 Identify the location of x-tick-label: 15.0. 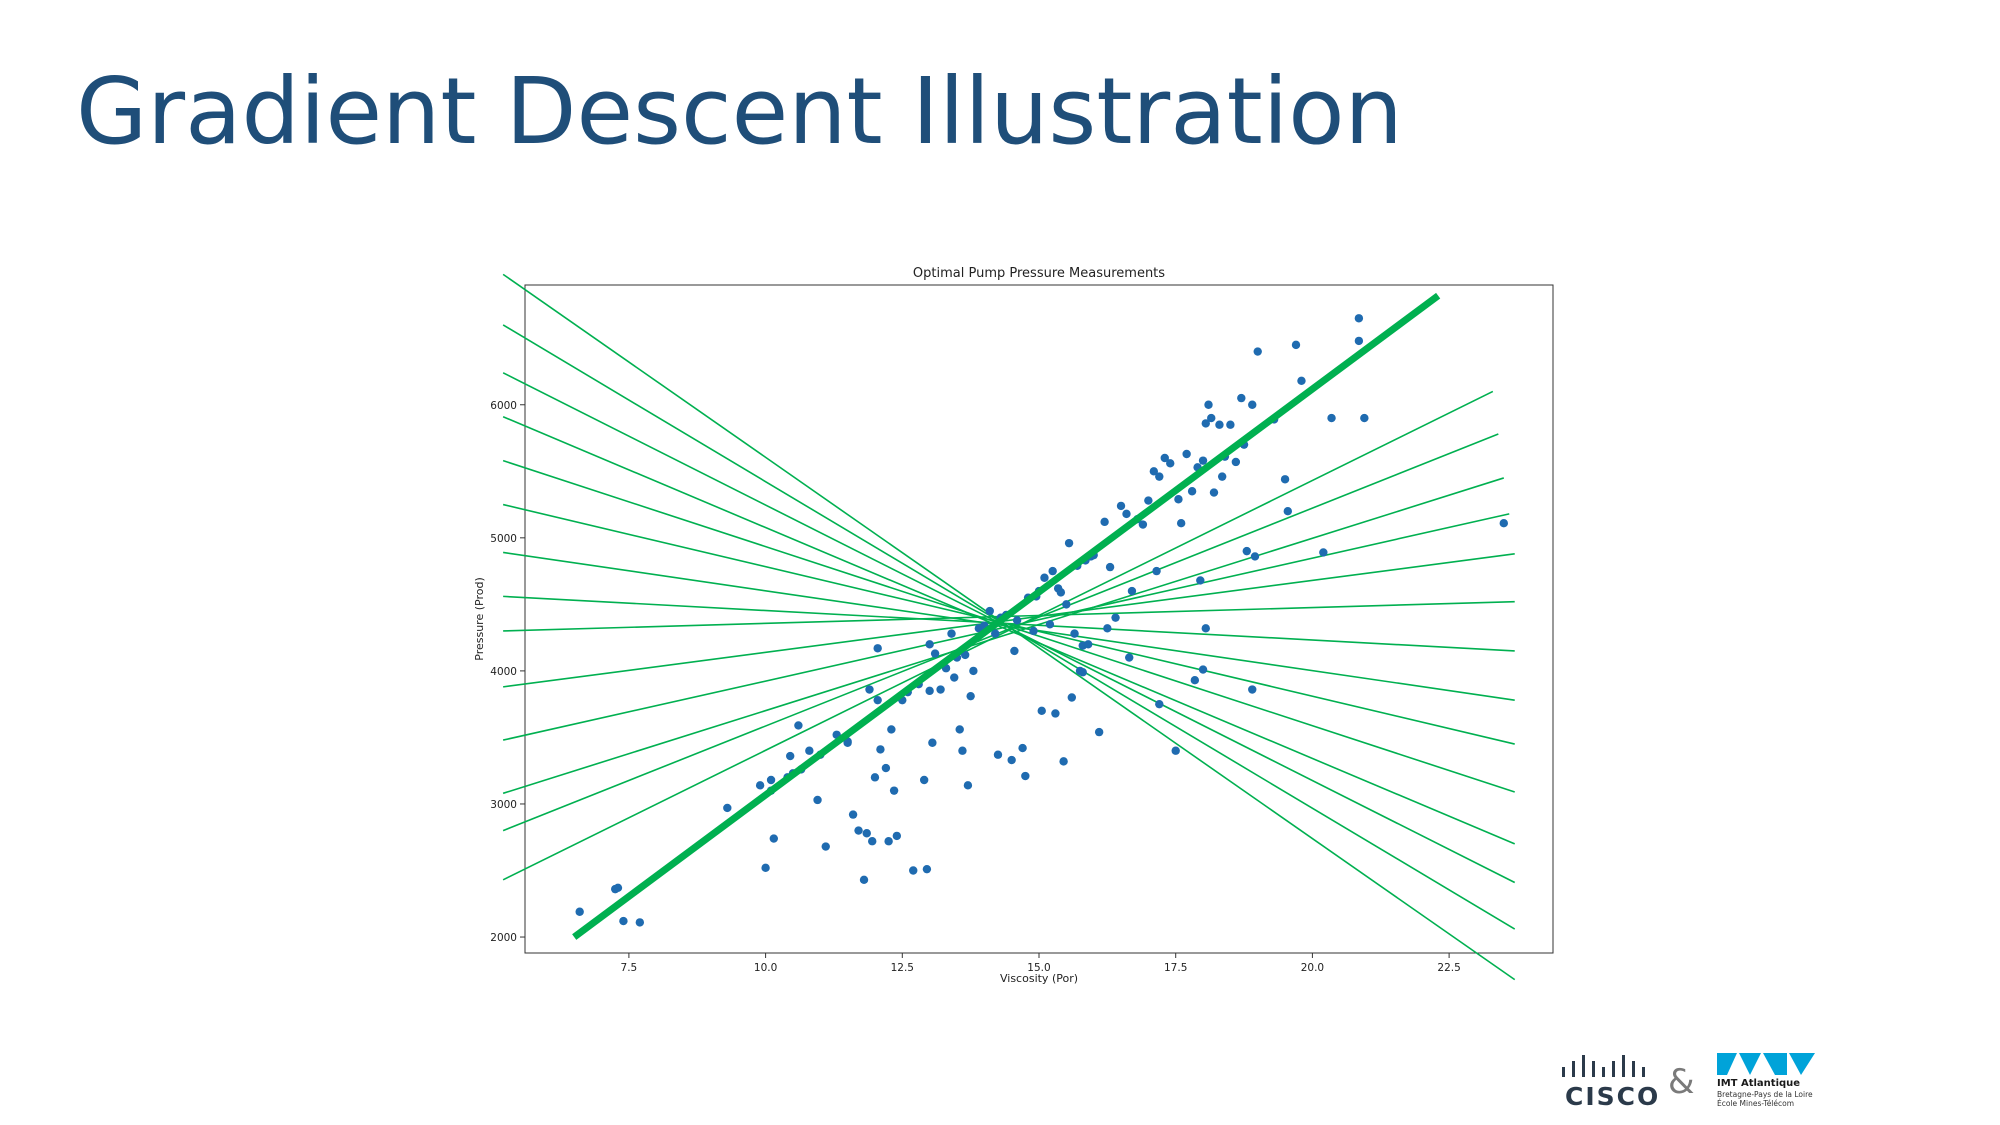
(1038, 968).